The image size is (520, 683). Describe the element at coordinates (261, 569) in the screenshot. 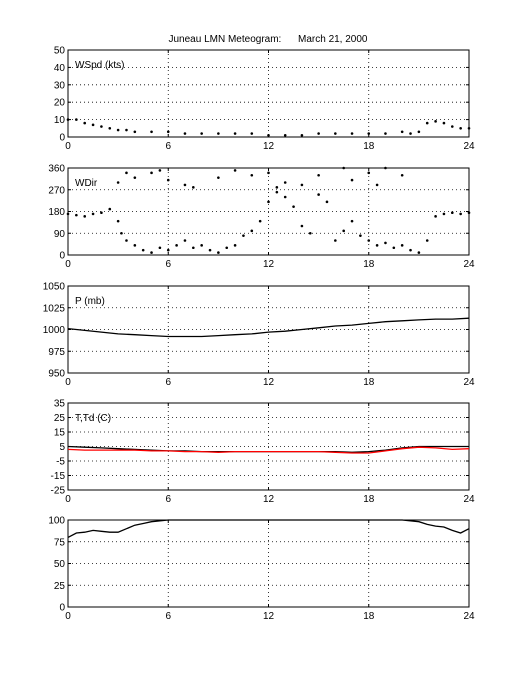

I see `humidity-panel: 0 6 12 18 24 0 25 50 75 100` at that location.